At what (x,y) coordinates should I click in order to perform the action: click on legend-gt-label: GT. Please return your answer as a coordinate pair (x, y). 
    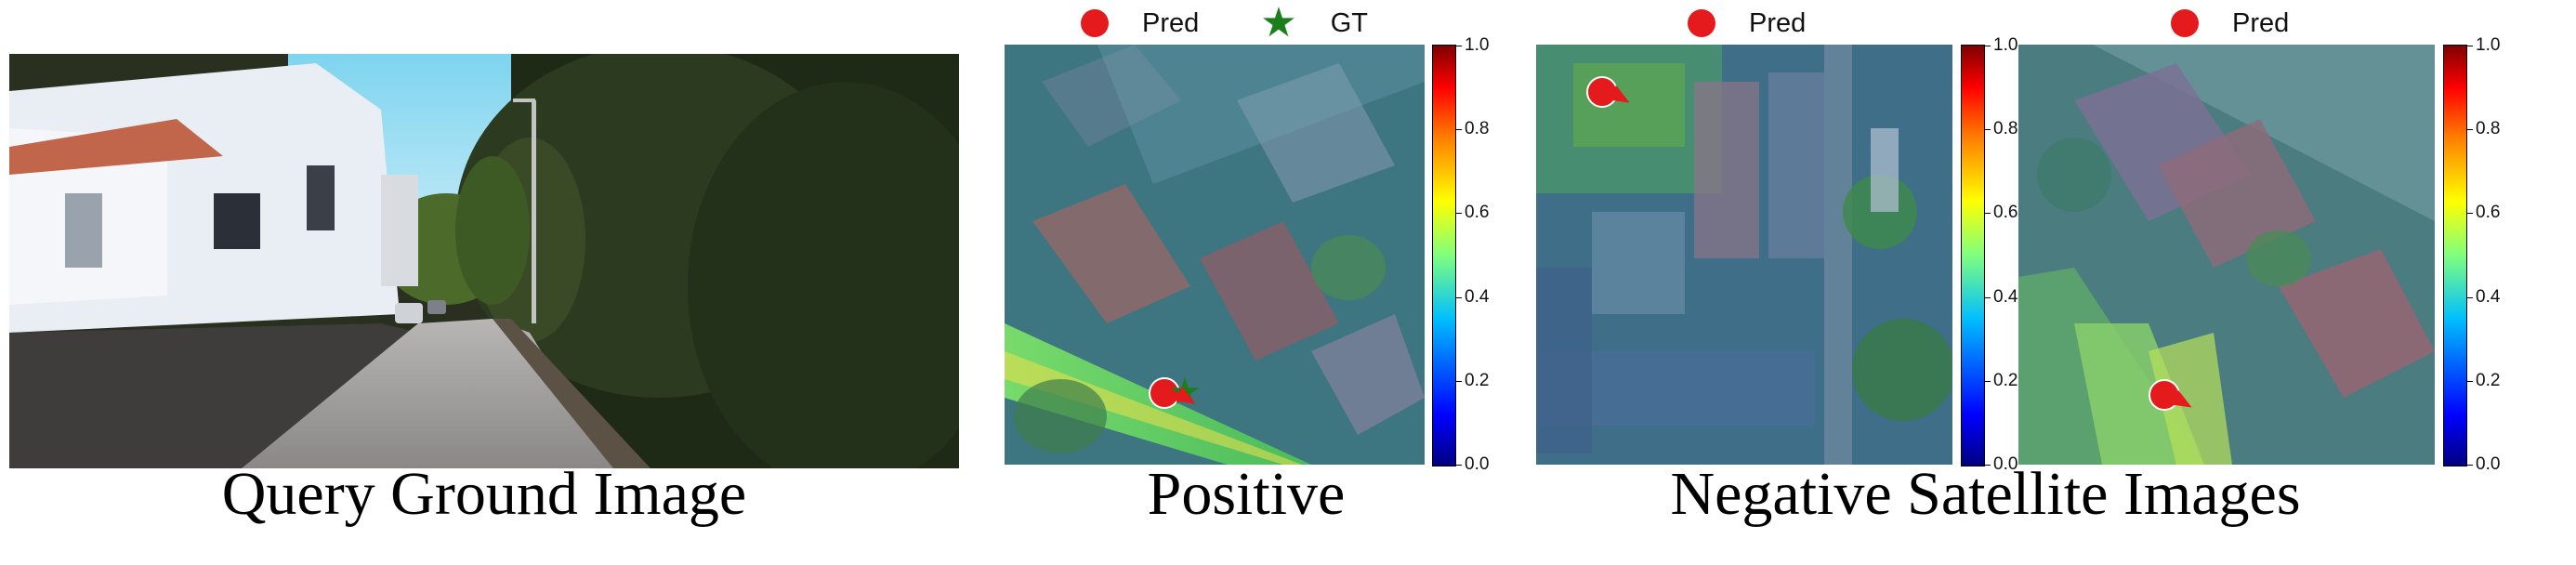
    Looking at the image, I should click on (1349, 22).